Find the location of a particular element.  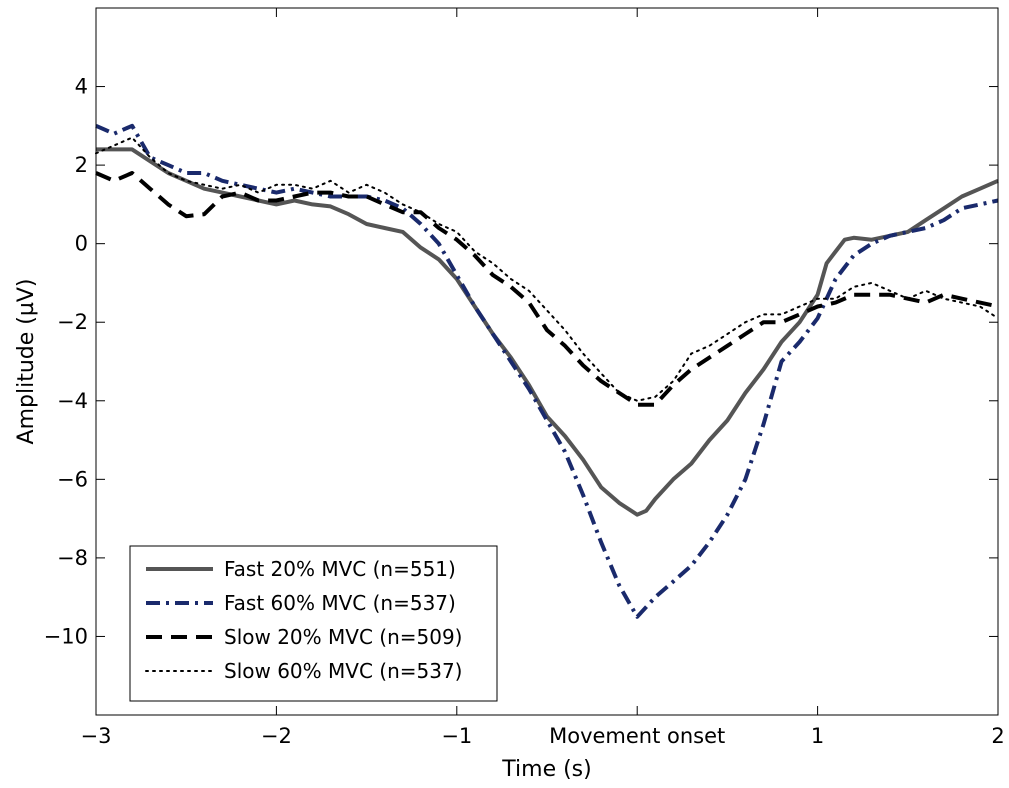

x-axis-label: Time (s) is located at coordinates (546, 769).